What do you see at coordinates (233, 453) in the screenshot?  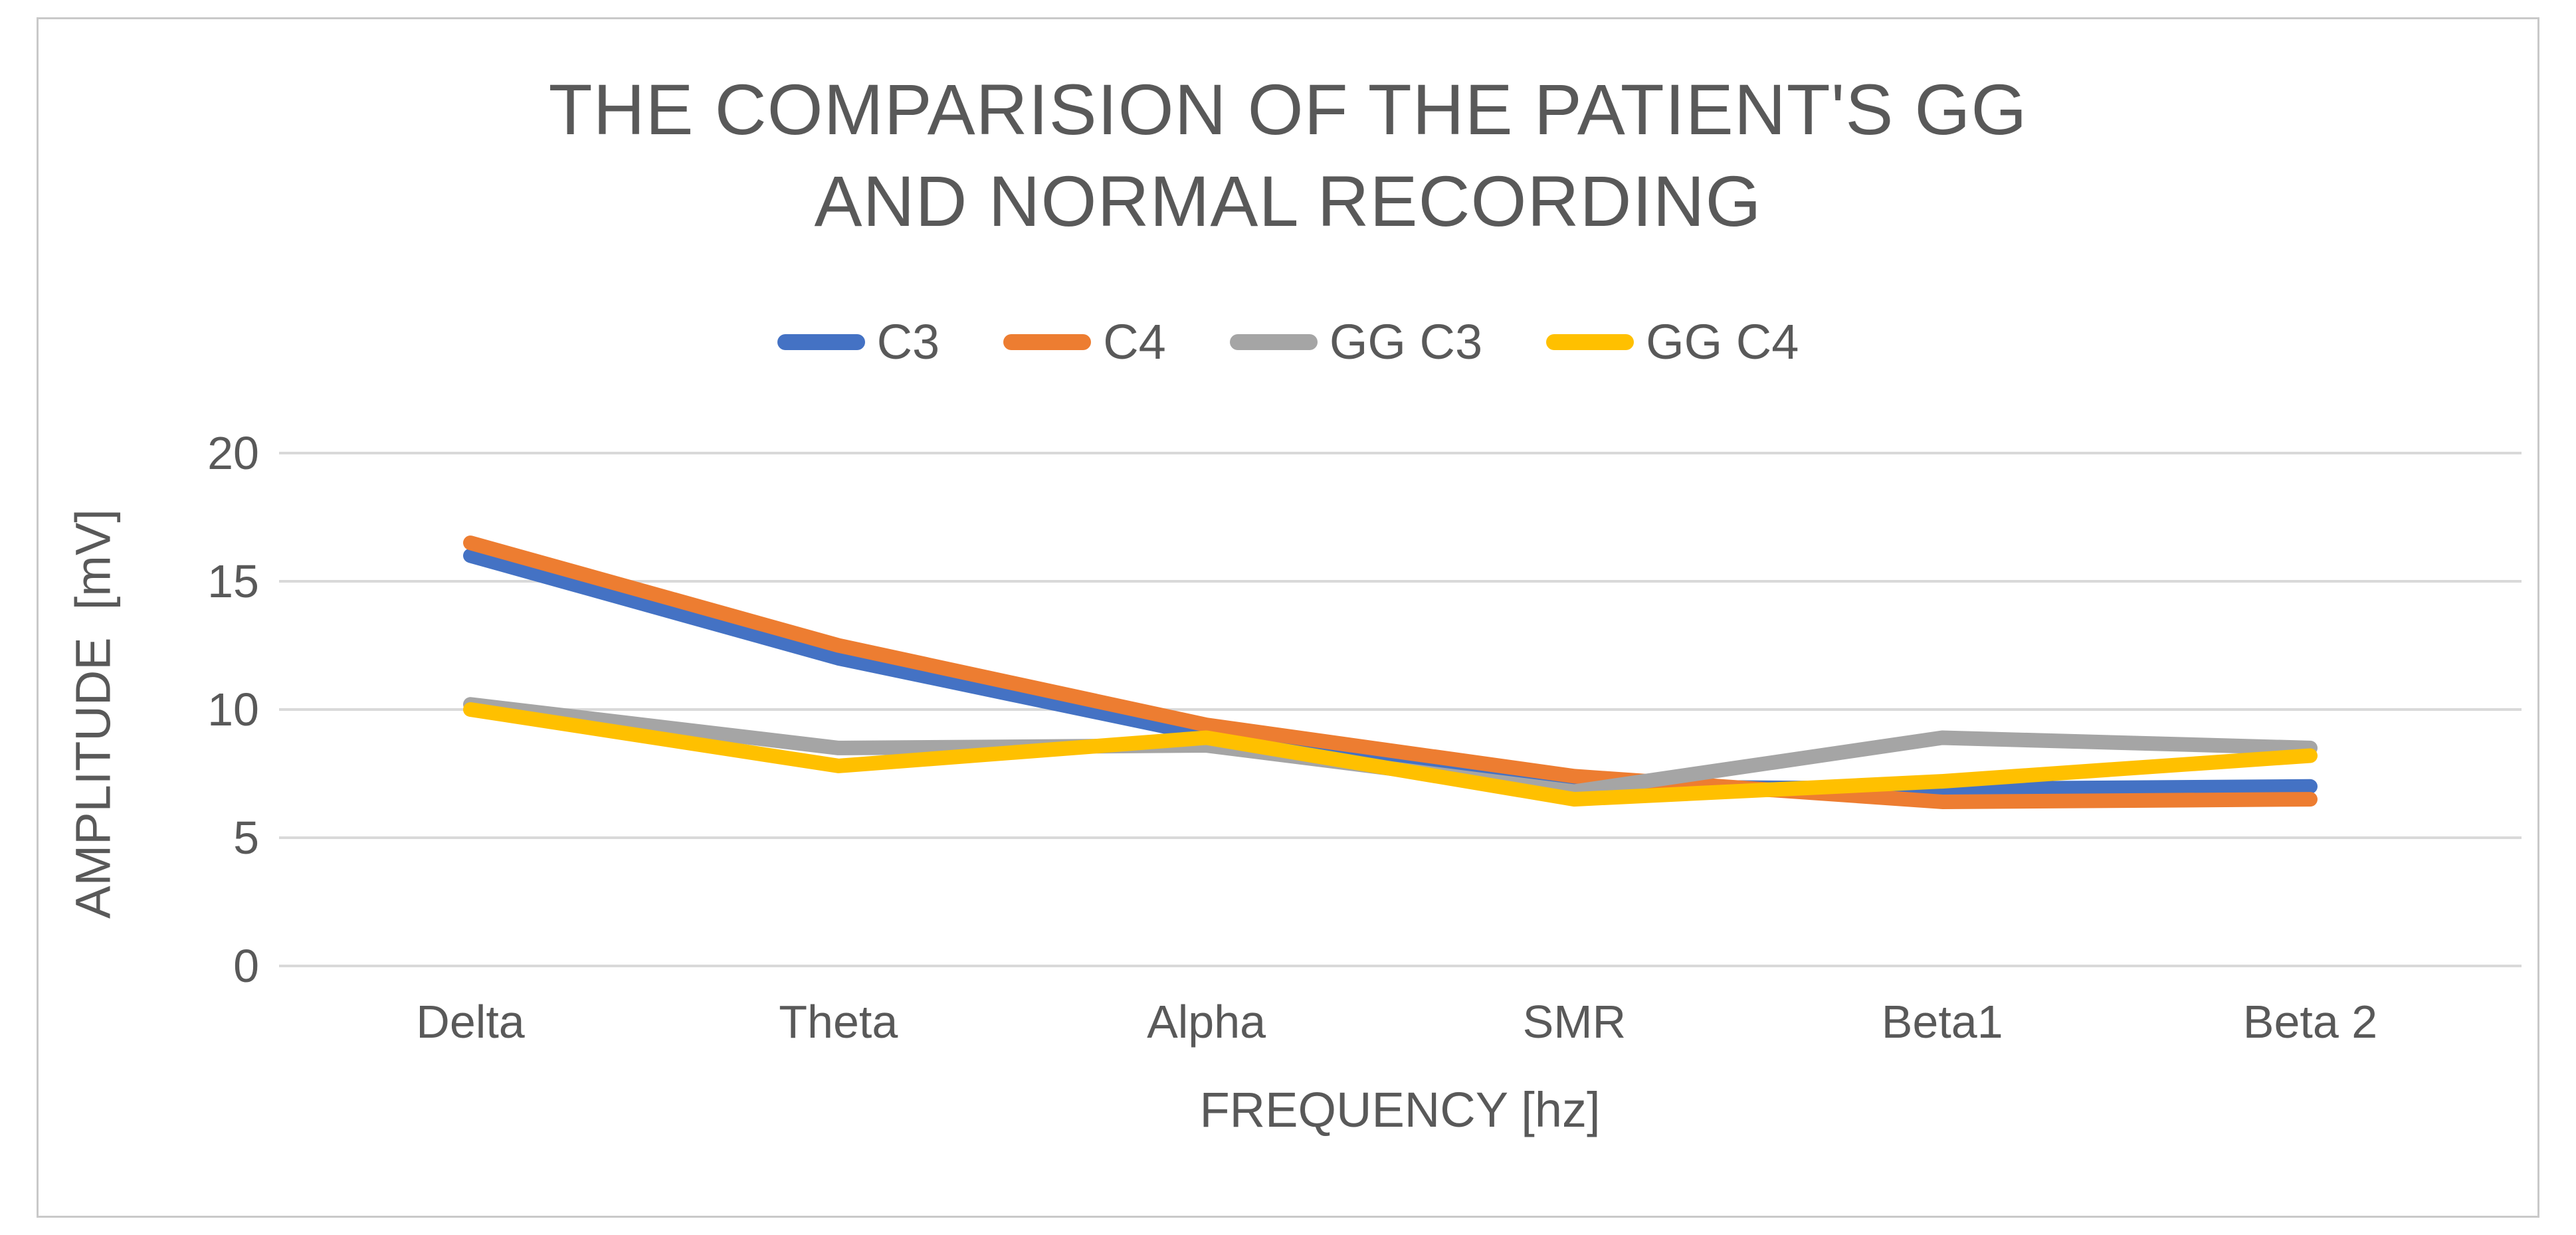 I see `y-tick-label-20: 20` at bounding box center [233, 453].